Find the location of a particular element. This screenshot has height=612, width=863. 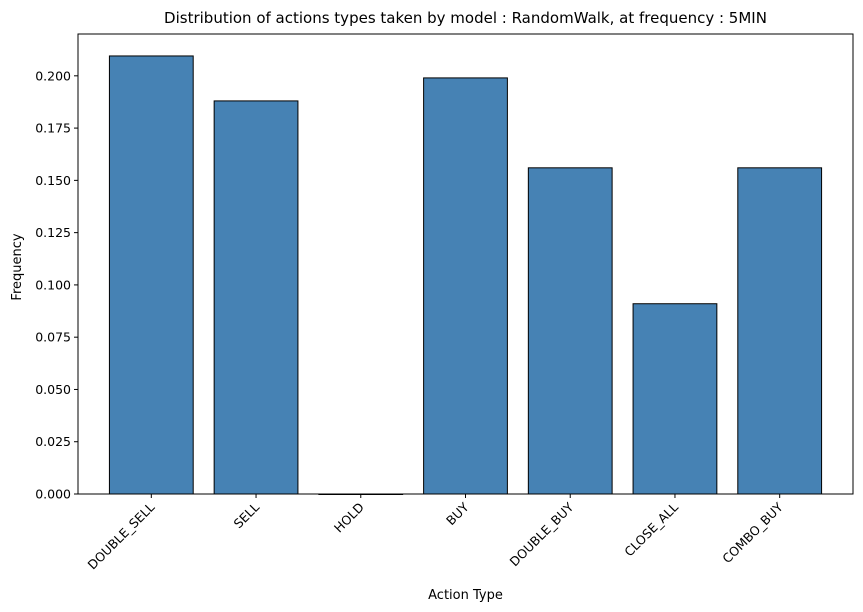

bar-combo-buy is located at coordinates (780, 331).